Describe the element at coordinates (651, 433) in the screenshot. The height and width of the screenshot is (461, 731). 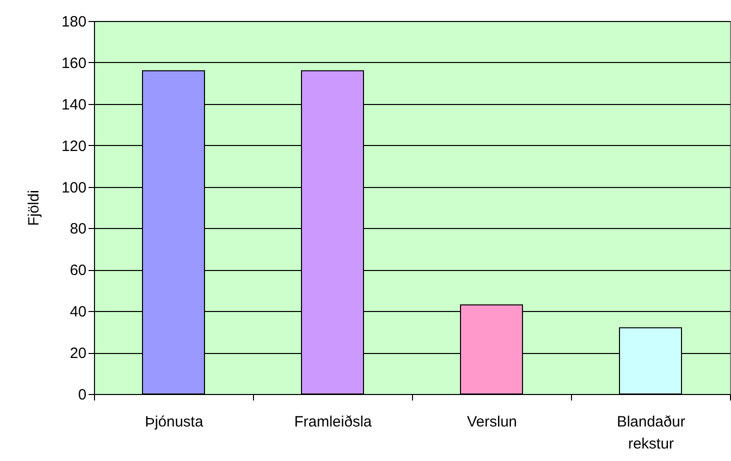
I see `x-tick-label: Blandaður rekstur` at that location.